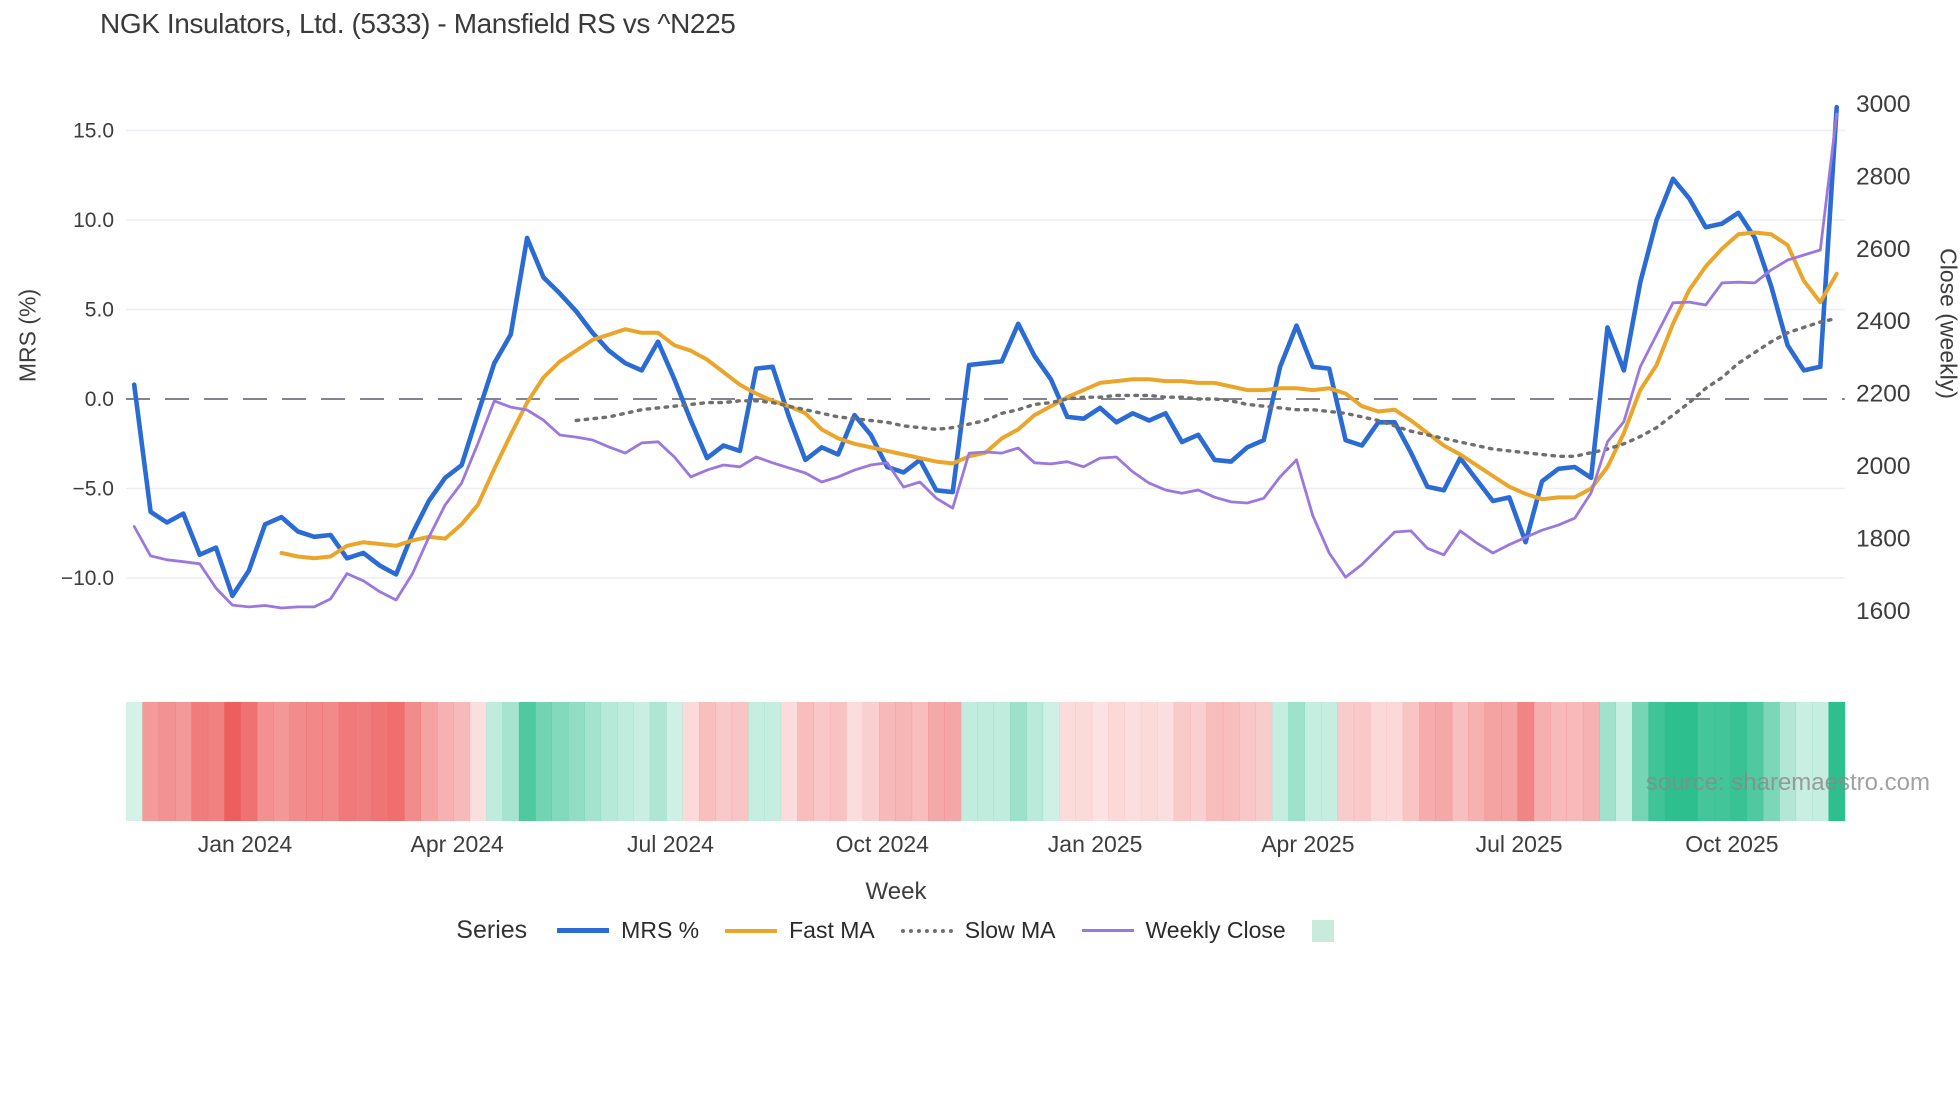 This screenshot has width=1960, height=1102. What do you see at coordinates (1322, 930) in the screenshot?
I see `legend-item-heatmap` at bounding box center [1322, 930].